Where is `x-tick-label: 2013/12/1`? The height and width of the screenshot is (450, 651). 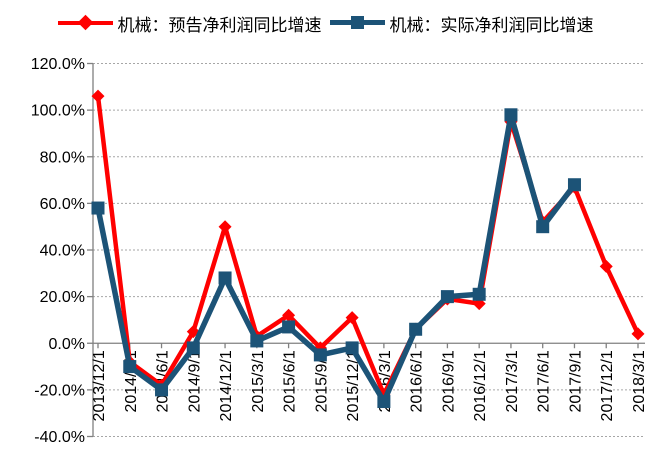
x-tick-label: 2013/12/1 is located at coordinates (99, 385).